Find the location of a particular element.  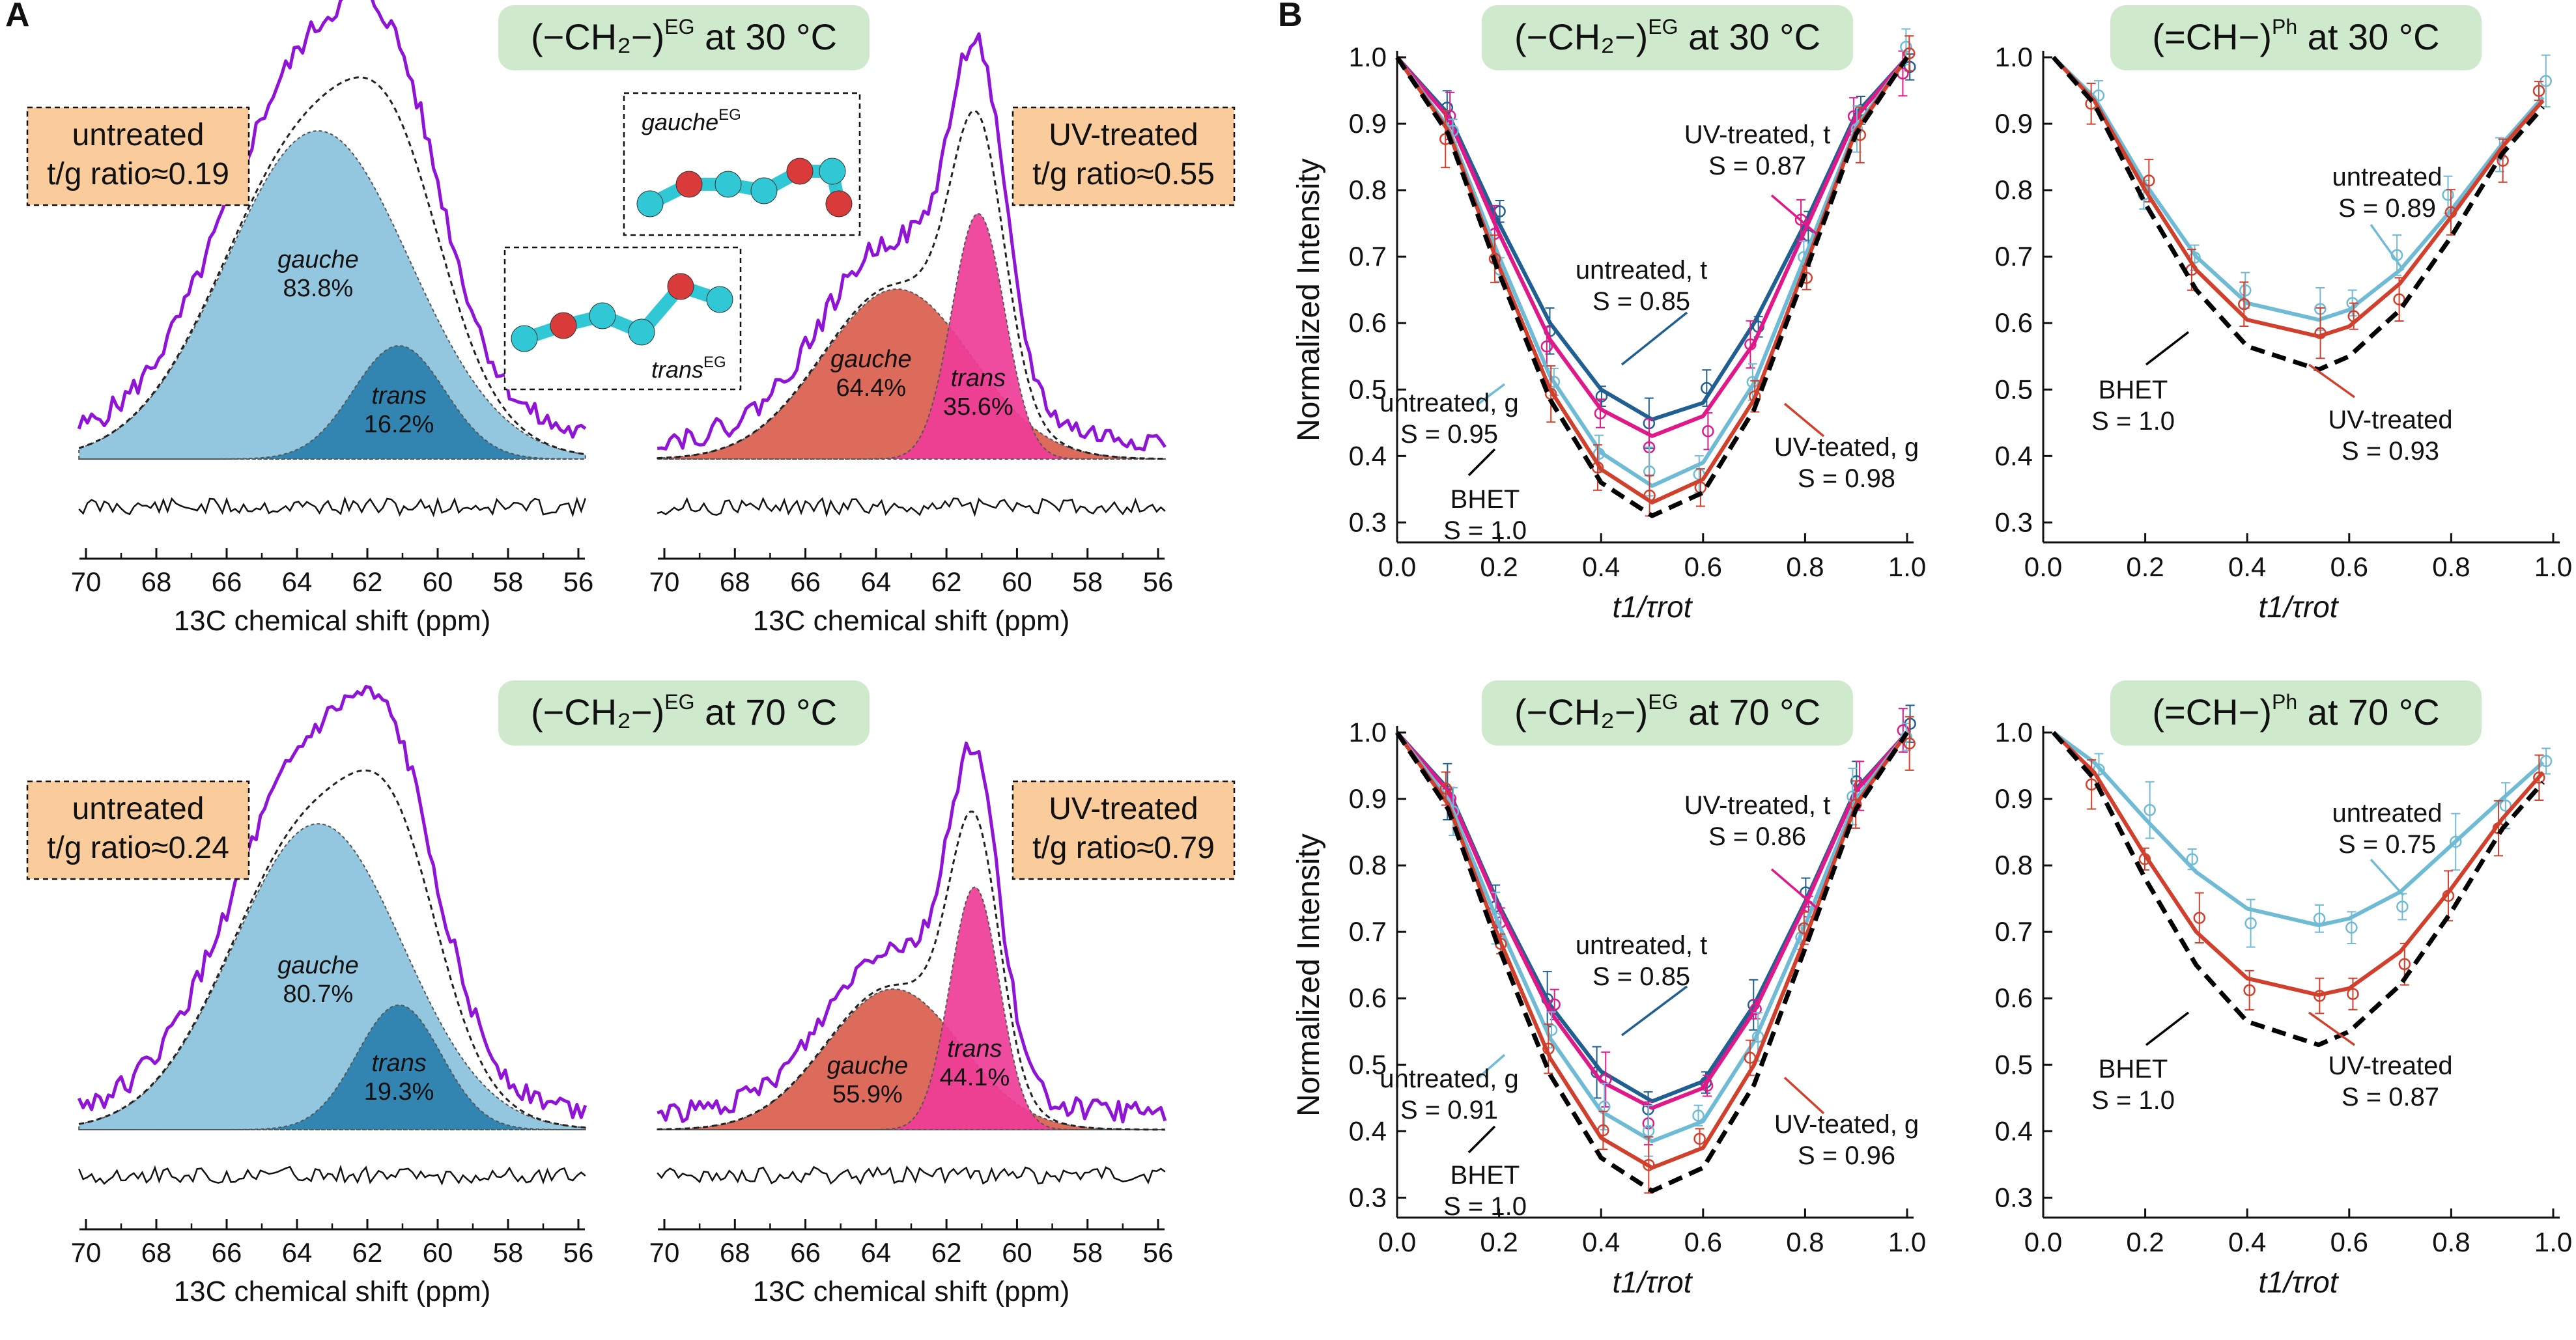

label-uv-70-sample: UV-treated is located at coordinates (1123, 809).